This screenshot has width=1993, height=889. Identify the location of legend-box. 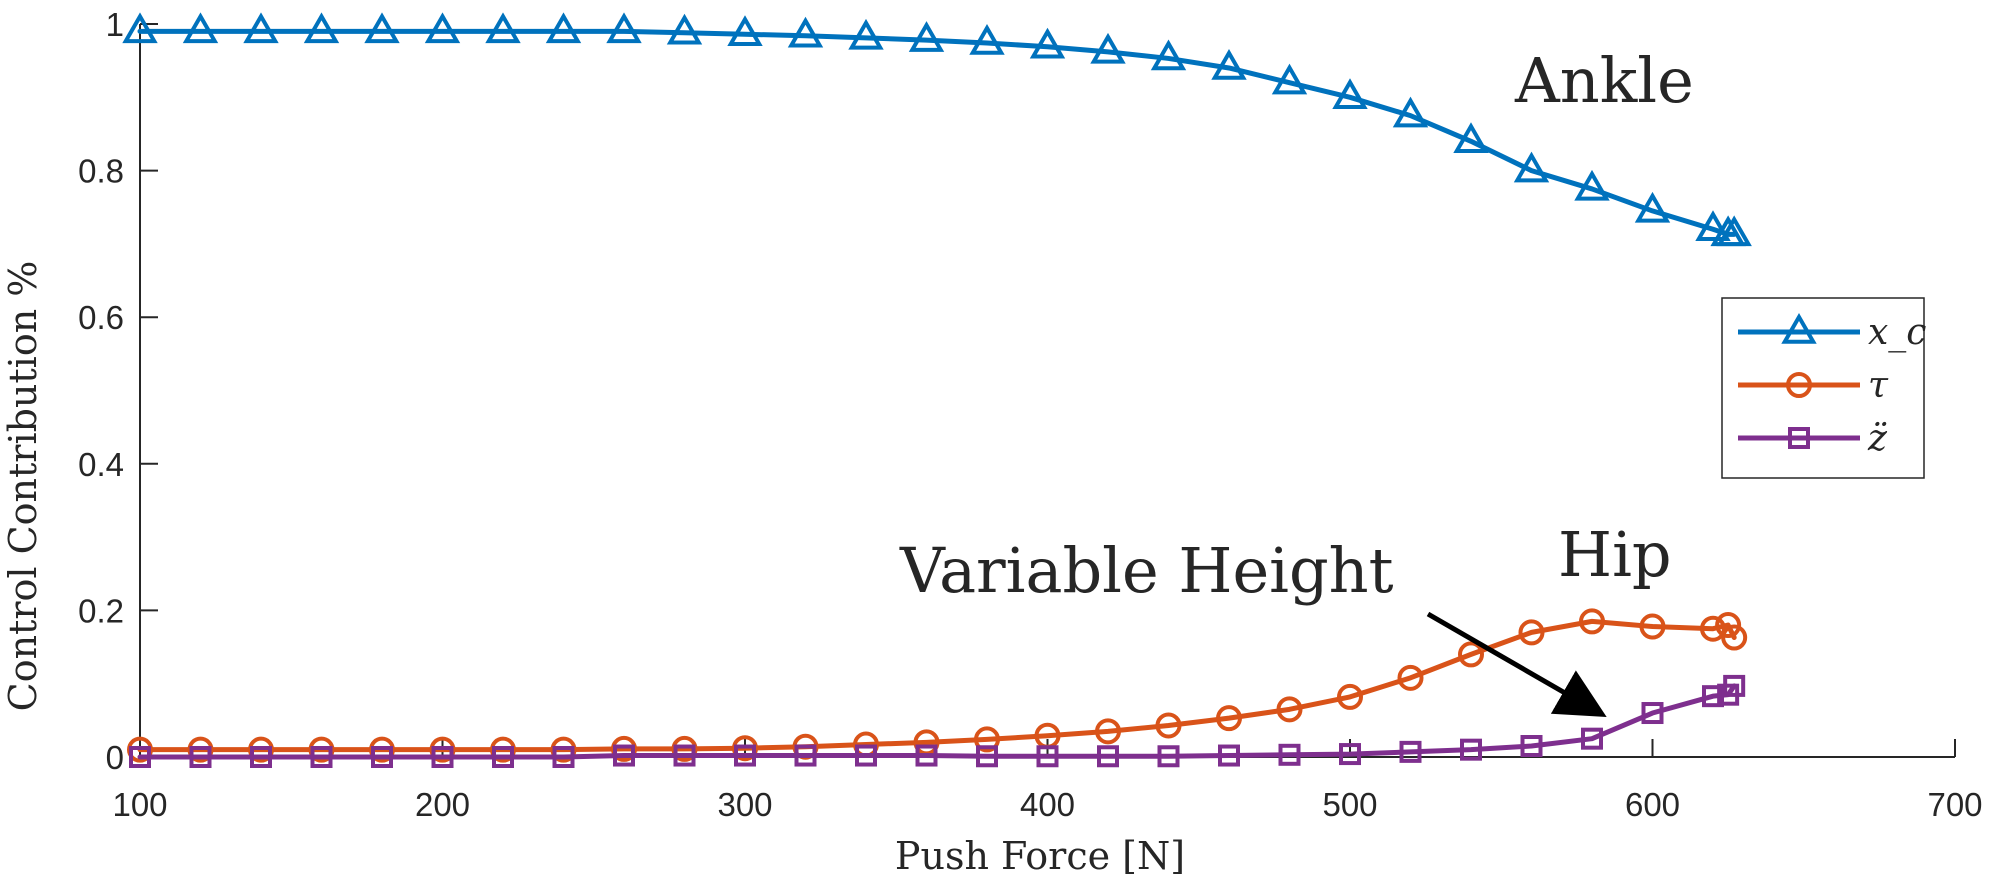
(1823, 388).